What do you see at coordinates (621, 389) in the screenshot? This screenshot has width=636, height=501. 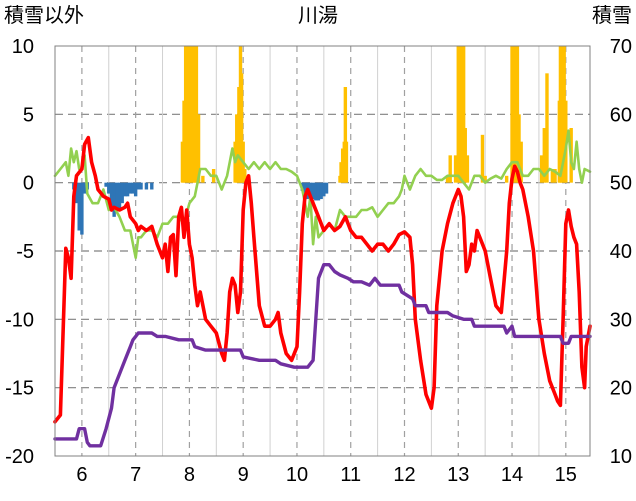 I see `right-tick-label: 20` at bounding box center [621, 389].